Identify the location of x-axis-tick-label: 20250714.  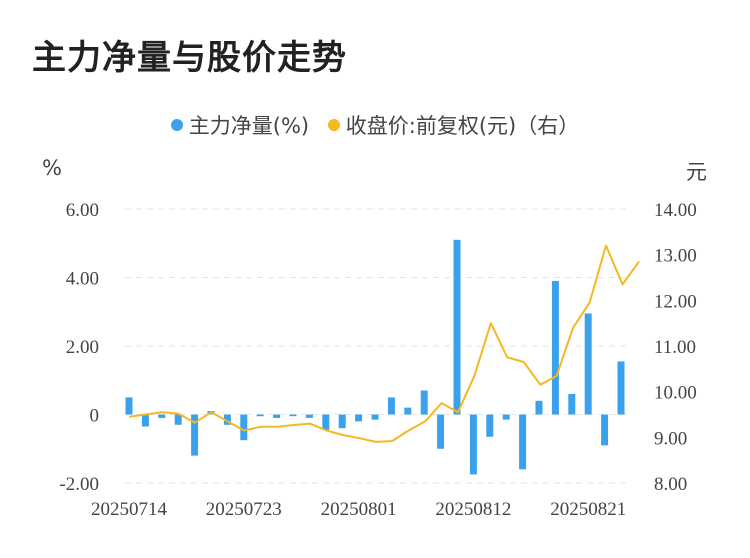
(129, 509).